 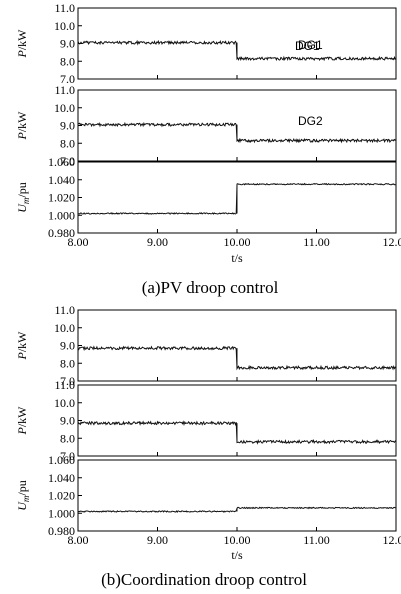 What do you see at coordinates (204, 579) in the screenshot?
I see `figure-caption: (b)Coordination droop control` at bounding box center [204, 579].